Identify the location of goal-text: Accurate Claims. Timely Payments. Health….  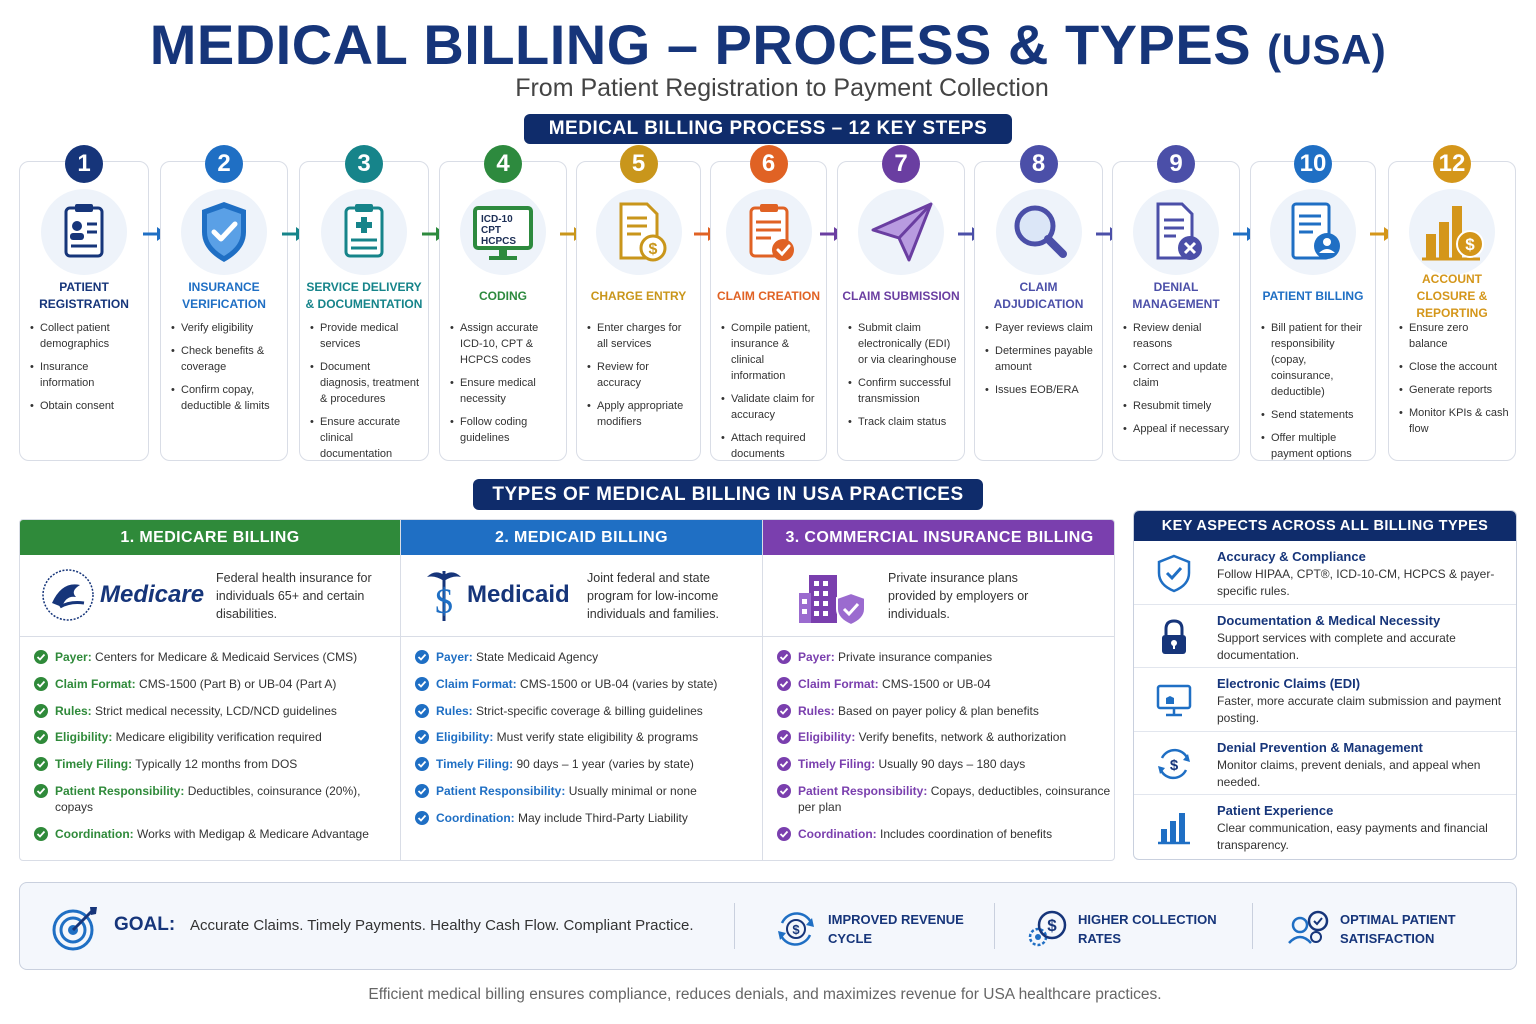
(442, 925).